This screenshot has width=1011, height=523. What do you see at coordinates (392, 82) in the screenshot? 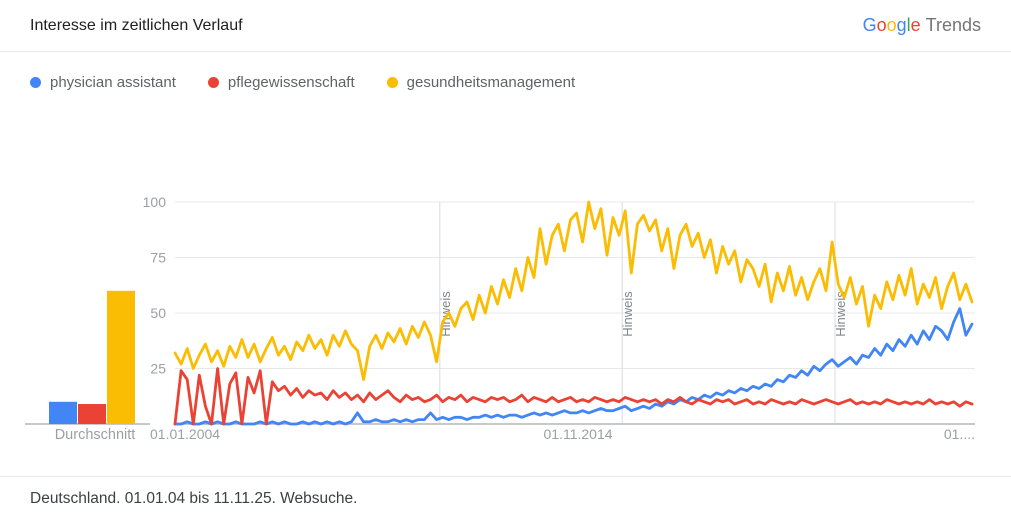
I see `legend-dot-yellow-icon` at bounding box center [392, 82].